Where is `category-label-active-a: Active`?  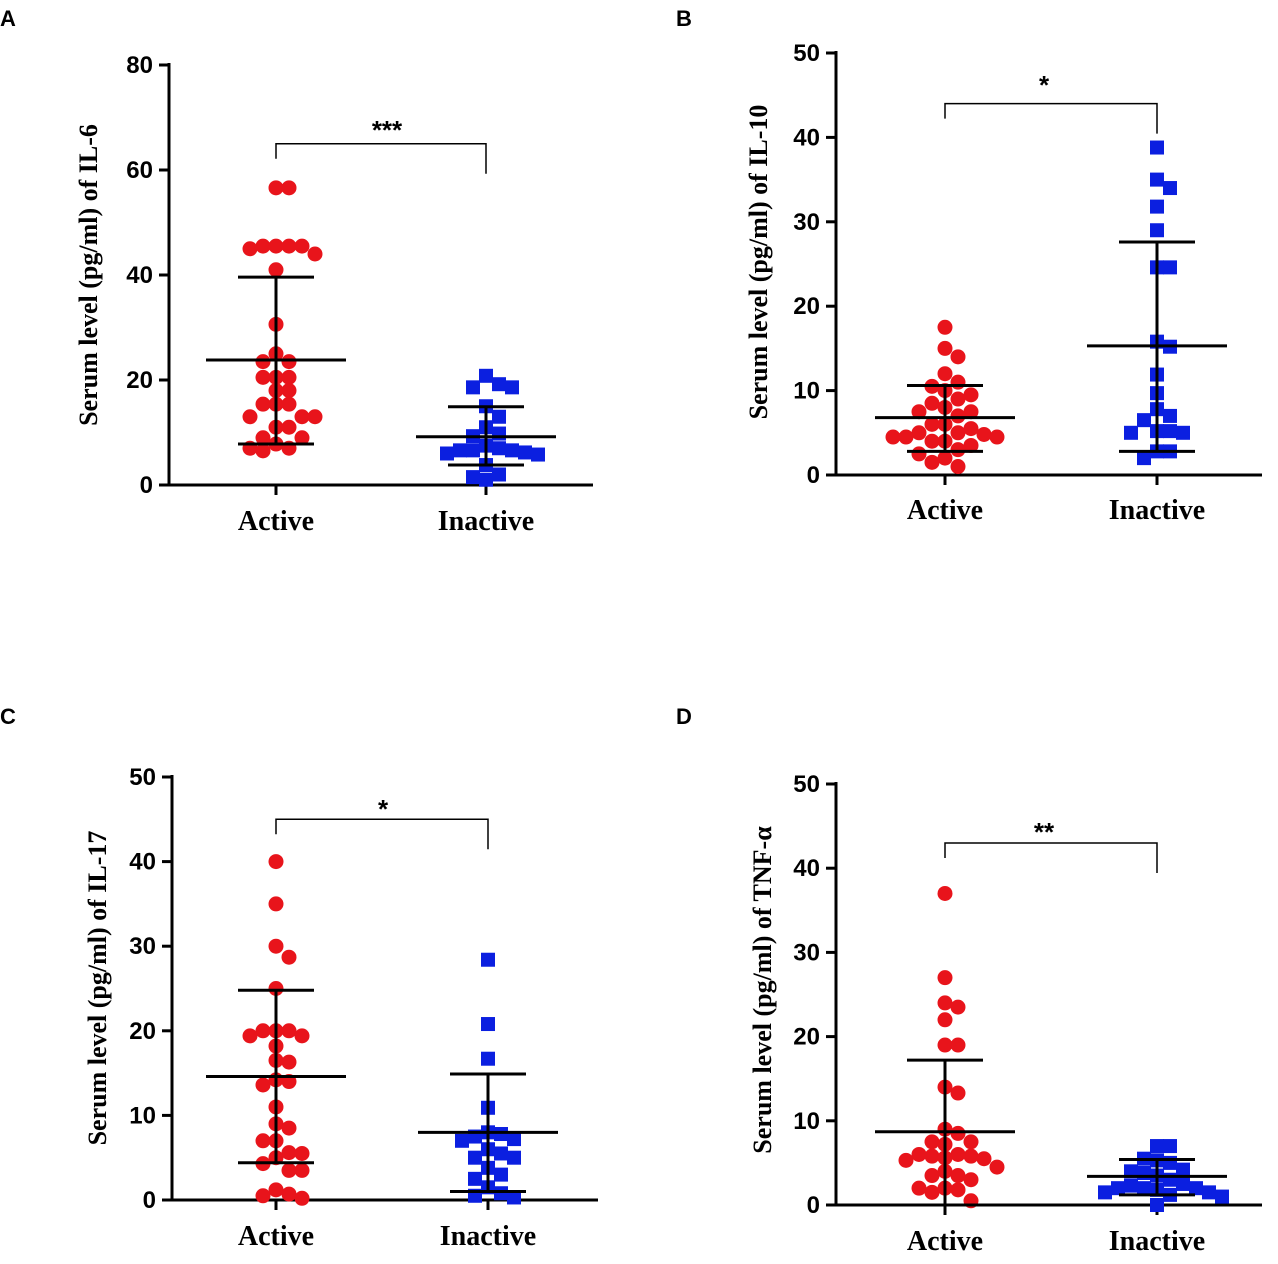
category-label-active-a: Active is located at coordinates (276, 521).